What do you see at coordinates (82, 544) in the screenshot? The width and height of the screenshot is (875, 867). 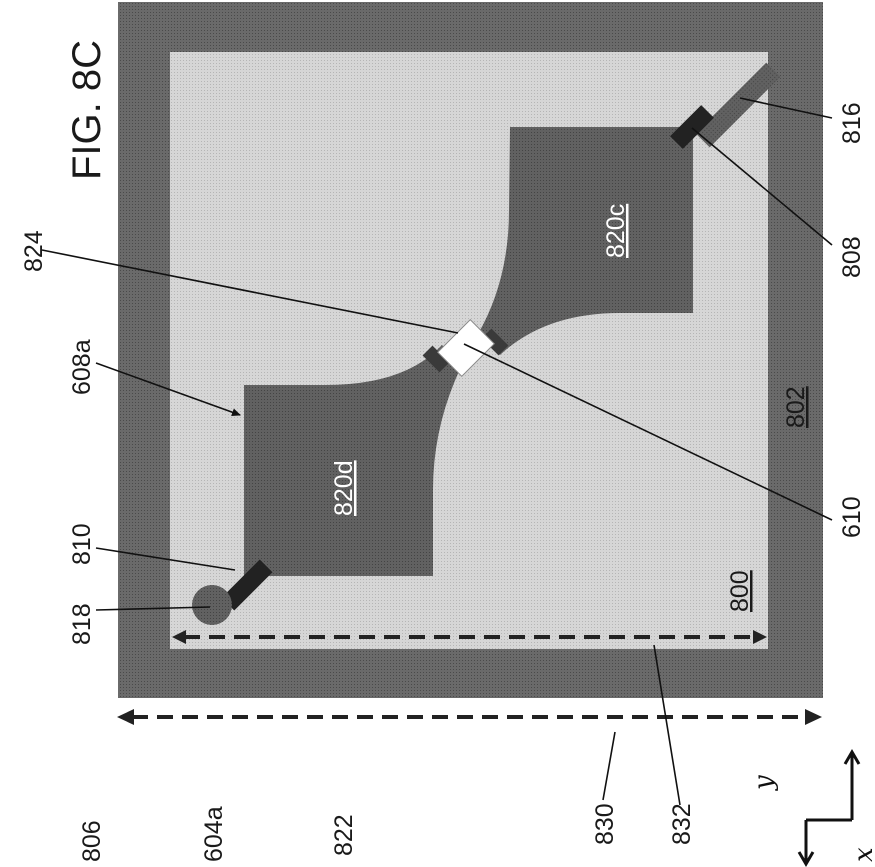 I see `label-810: 810` at bounding box center [82, 544].